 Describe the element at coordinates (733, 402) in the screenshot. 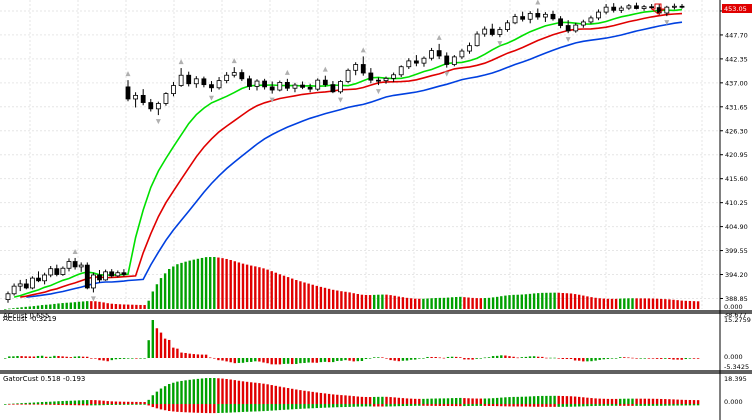

I see `gator-axis-mid: 0.000` at that location.